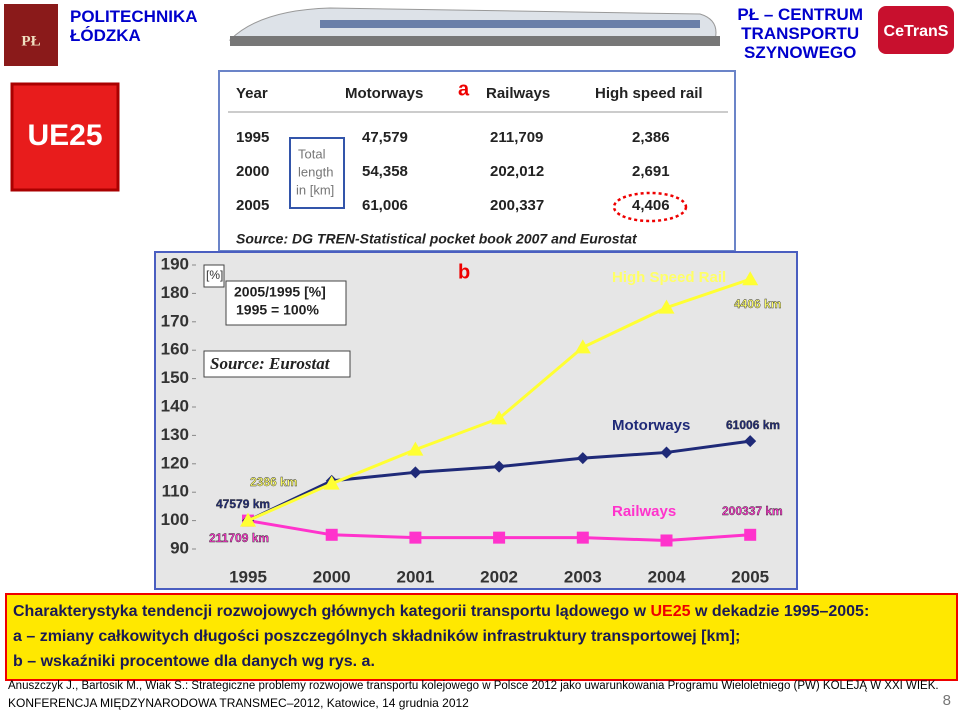  I want to click on x-tick-label: 2000, so click(332, 576).